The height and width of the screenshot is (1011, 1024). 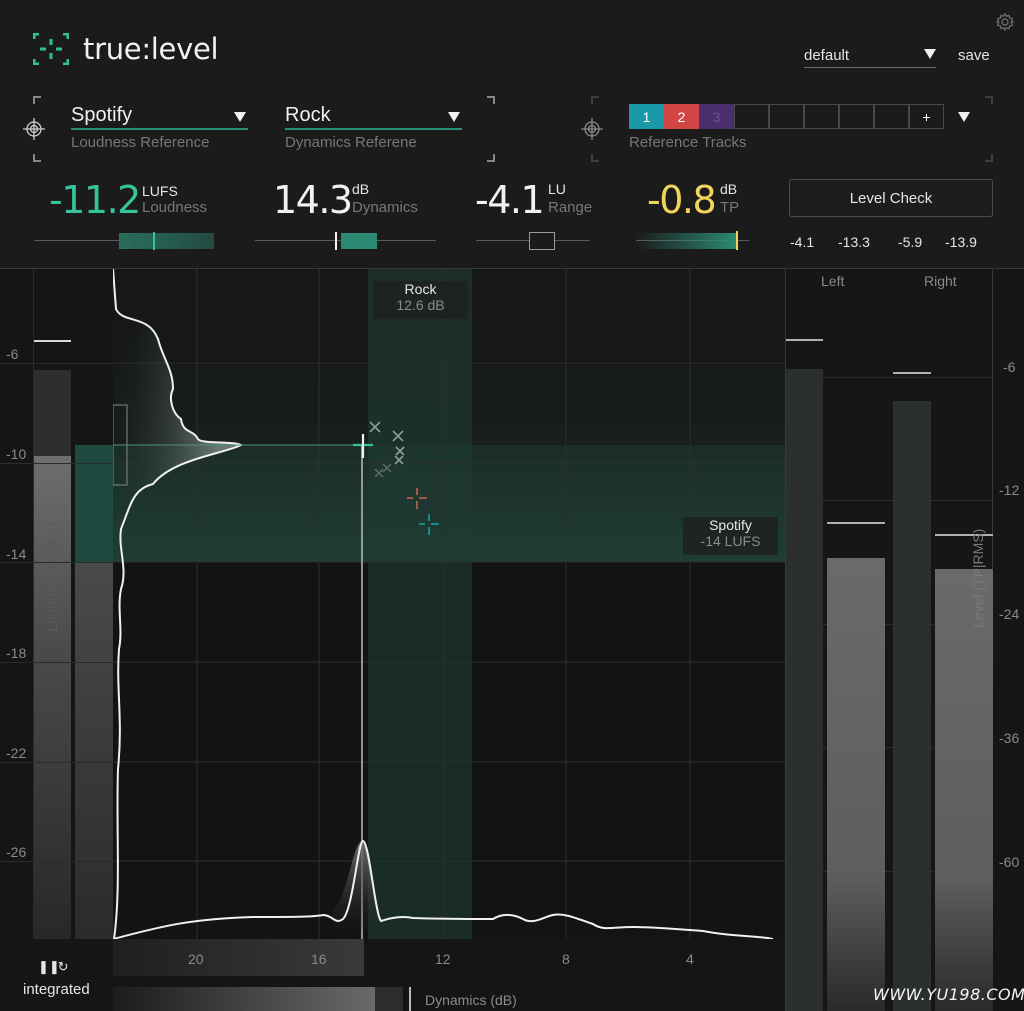 I want to click on loudness-reference-tooltip: Spotify -14 LUFS, so click(x=730, y=536).